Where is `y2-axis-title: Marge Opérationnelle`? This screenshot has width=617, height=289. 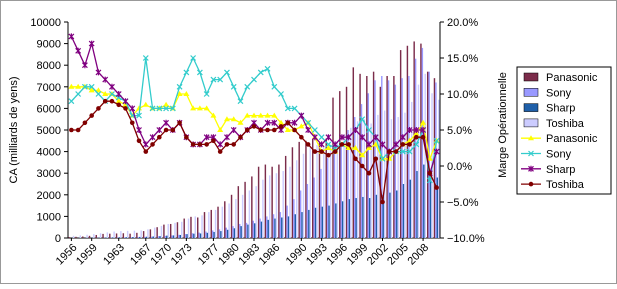
y2-axis-title: Marge Opérationnelle is located at coordinates (503, 125).